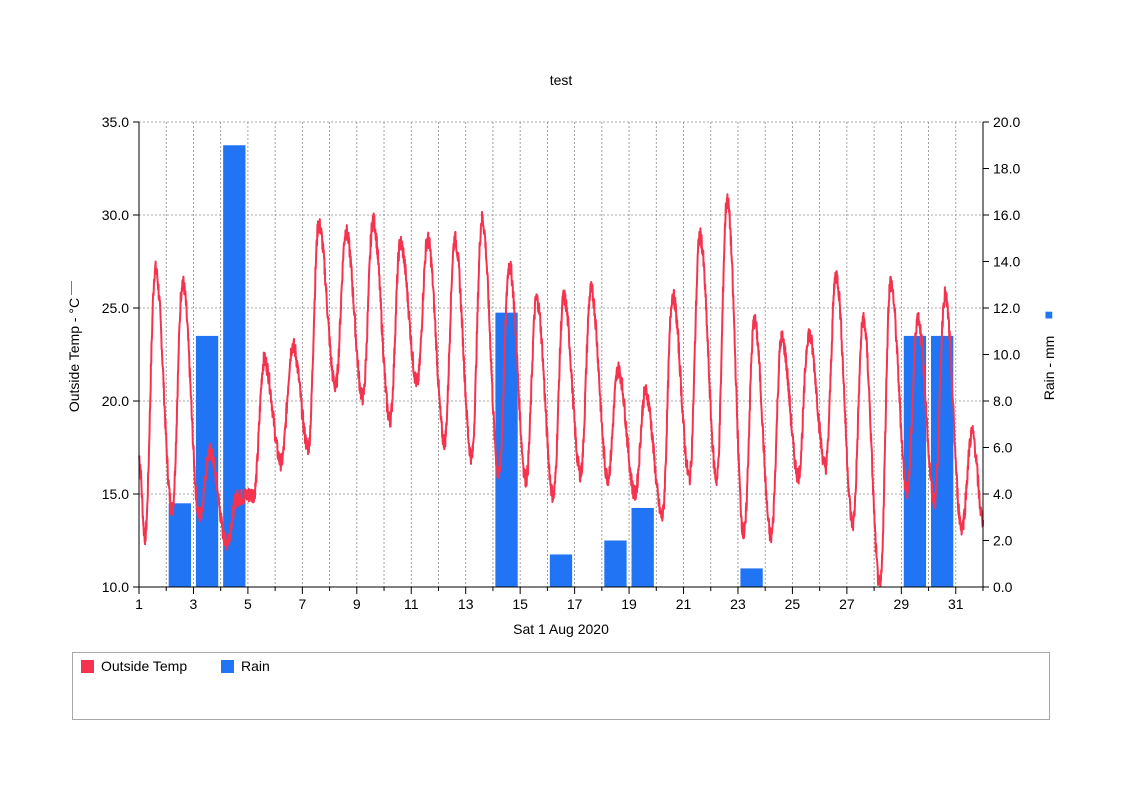 This screenshot has height=794, width=1123. What do you see at coordinates (357, 604) in the screenshot?
I see `x-tick-label: 9` at bounding box center [357, 604].